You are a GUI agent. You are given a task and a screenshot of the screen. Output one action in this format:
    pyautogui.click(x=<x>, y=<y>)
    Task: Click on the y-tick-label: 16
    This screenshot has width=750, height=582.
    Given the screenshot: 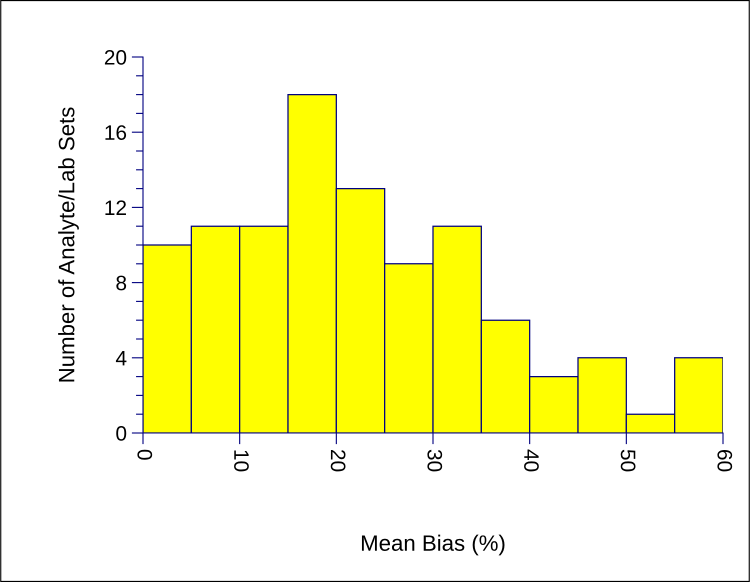 What is the action you would take?
    pyautogui.click(x=115, y=132)
    